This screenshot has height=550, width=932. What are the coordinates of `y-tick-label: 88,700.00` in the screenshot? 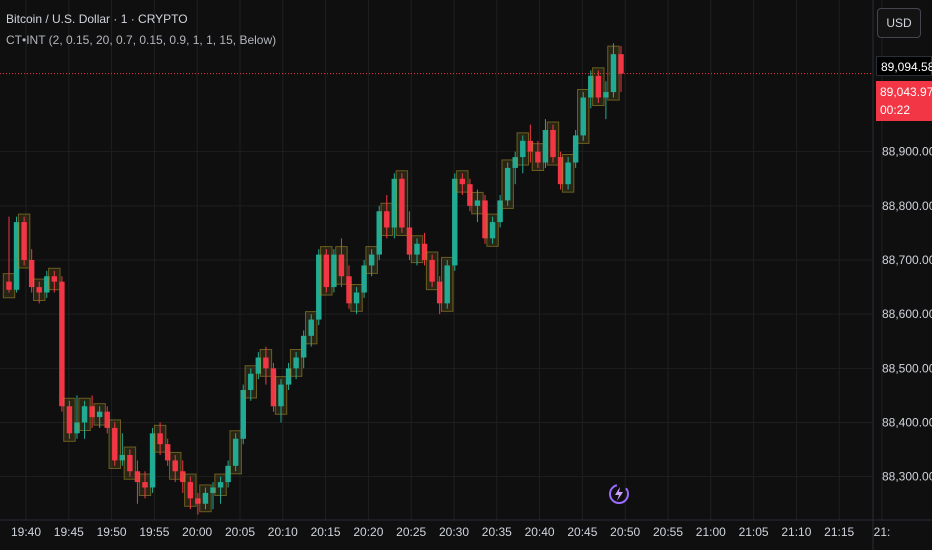 It's located at (907, 260).